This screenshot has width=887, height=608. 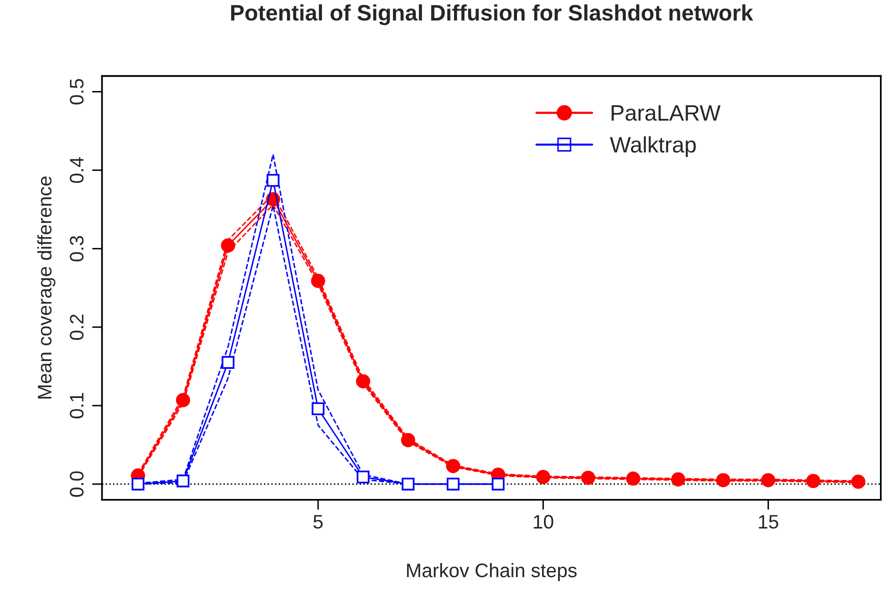 What do you see at coordinates (77, 170) in the screenshot?
I see `y-tick-label: 0.4` at bounding box center [77, 170].